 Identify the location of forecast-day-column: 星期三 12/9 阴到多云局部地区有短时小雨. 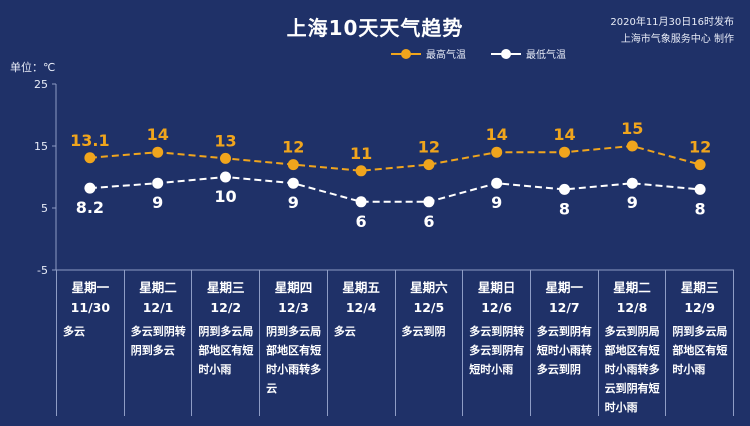
(700, 343).